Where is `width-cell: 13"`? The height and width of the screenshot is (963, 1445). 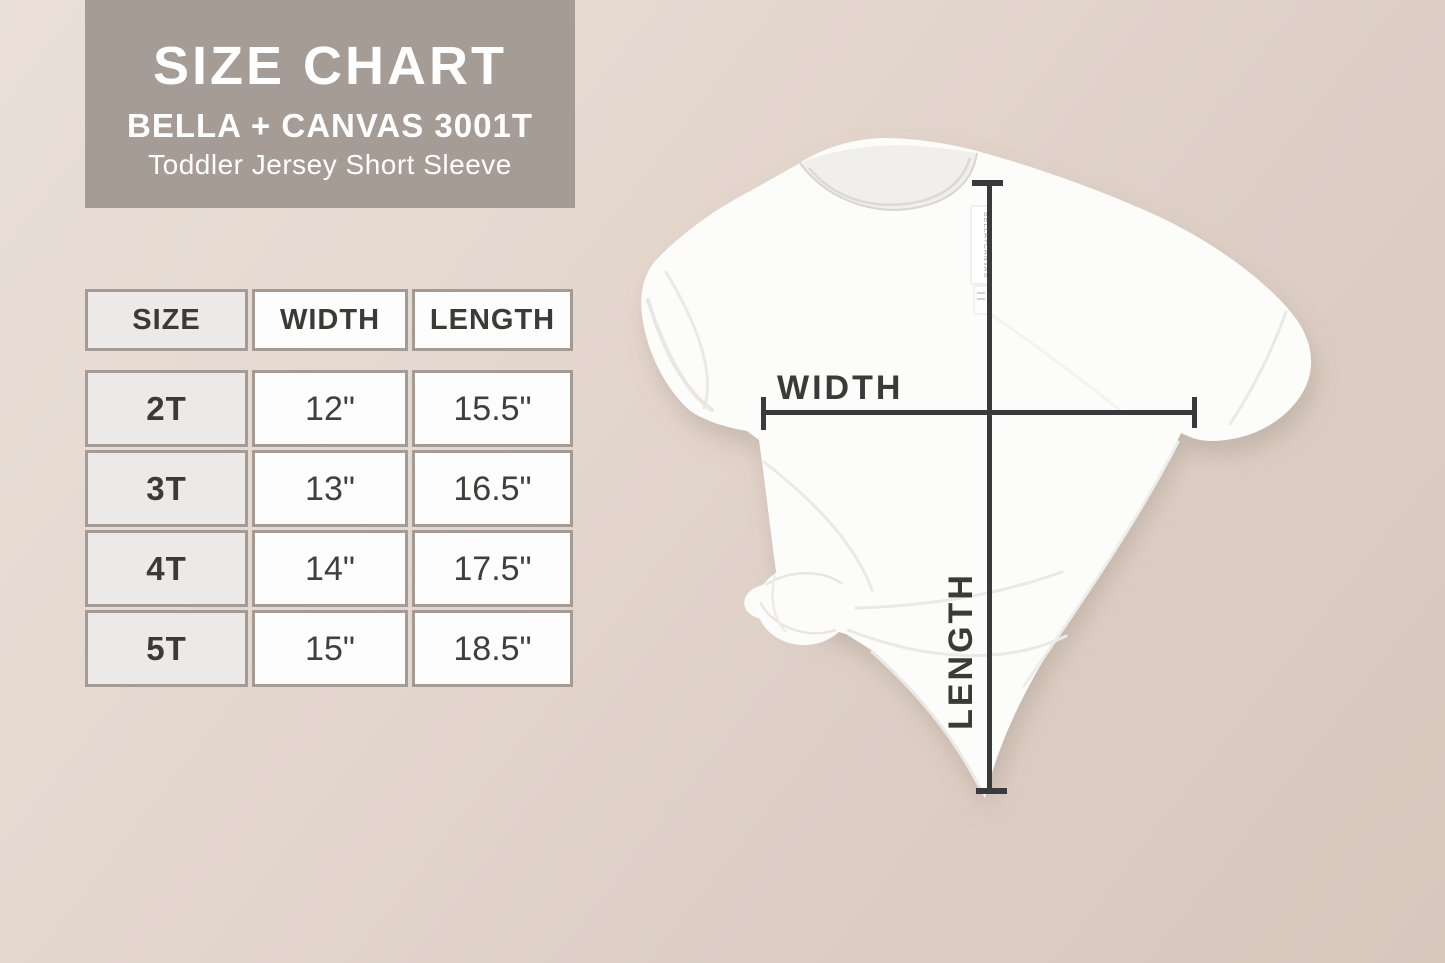
width-cell: 13" is located at coordinates (330, 488).